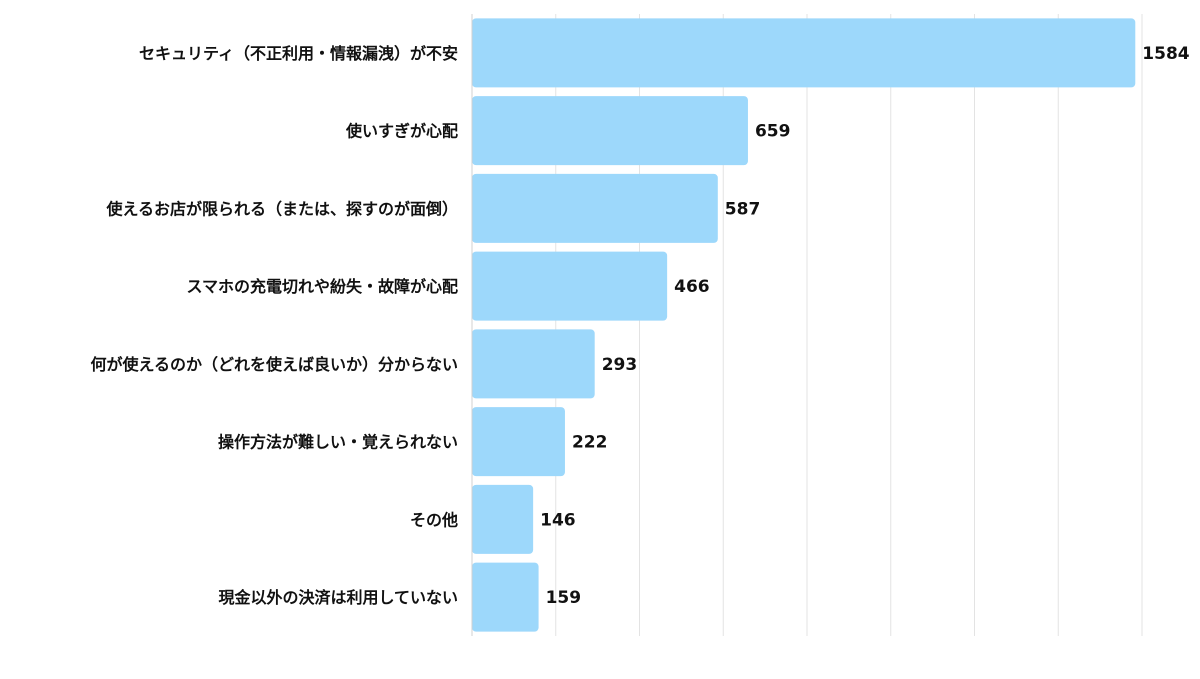  What do you see at coordinates (620, 365) in the screenshot?
I see `value-label: 293` at bounding box center [620, 365].